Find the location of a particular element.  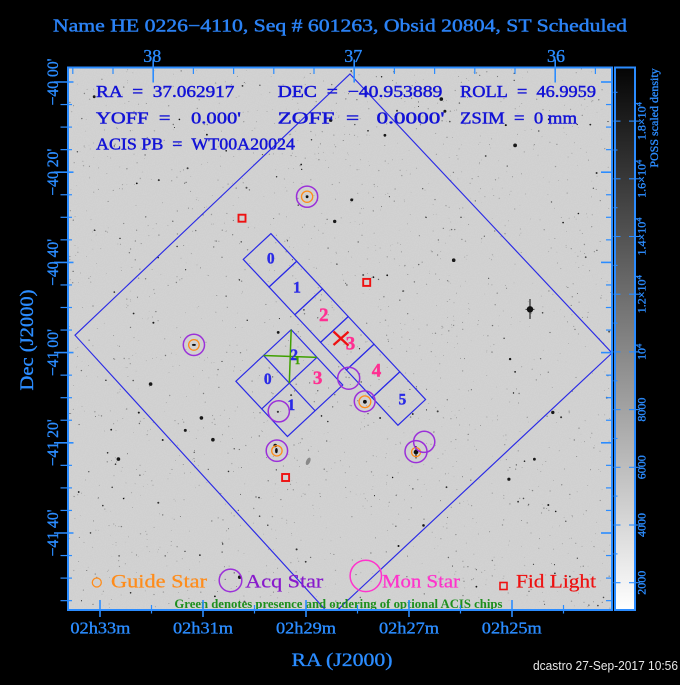

svg-text: 6000 is located at coordinates (642, 467).